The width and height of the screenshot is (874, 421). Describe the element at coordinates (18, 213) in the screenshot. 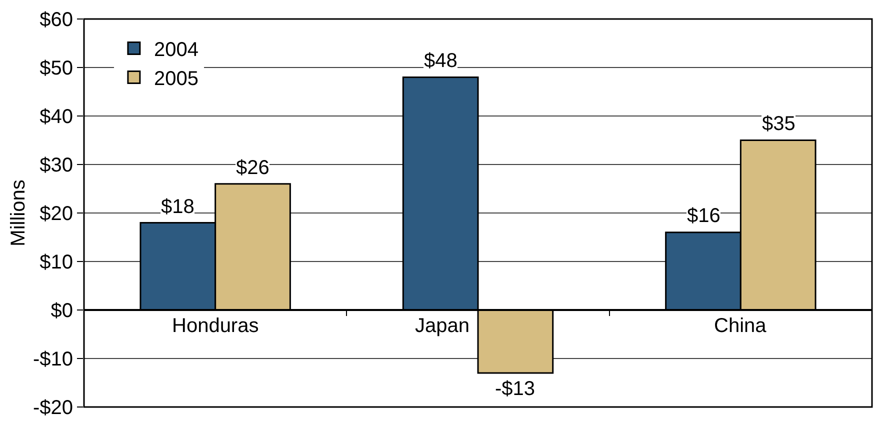

I see `y-axis-title: Millions` at that location.